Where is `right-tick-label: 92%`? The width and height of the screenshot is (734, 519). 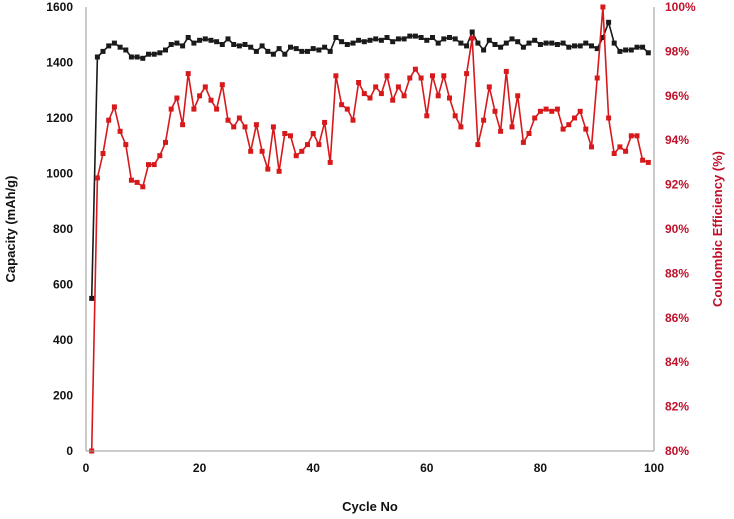
right-tick-label: 92% is located at coordinates (677, 185).